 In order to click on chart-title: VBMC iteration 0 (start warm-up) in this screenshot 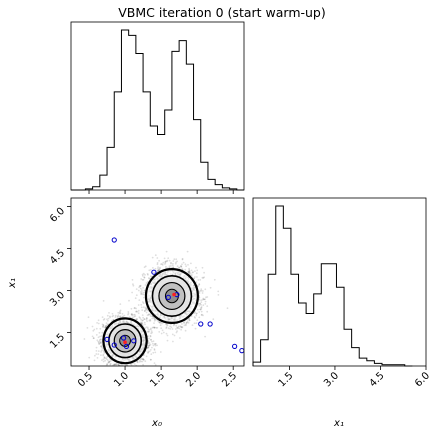, I will do `click(222, 12)`.